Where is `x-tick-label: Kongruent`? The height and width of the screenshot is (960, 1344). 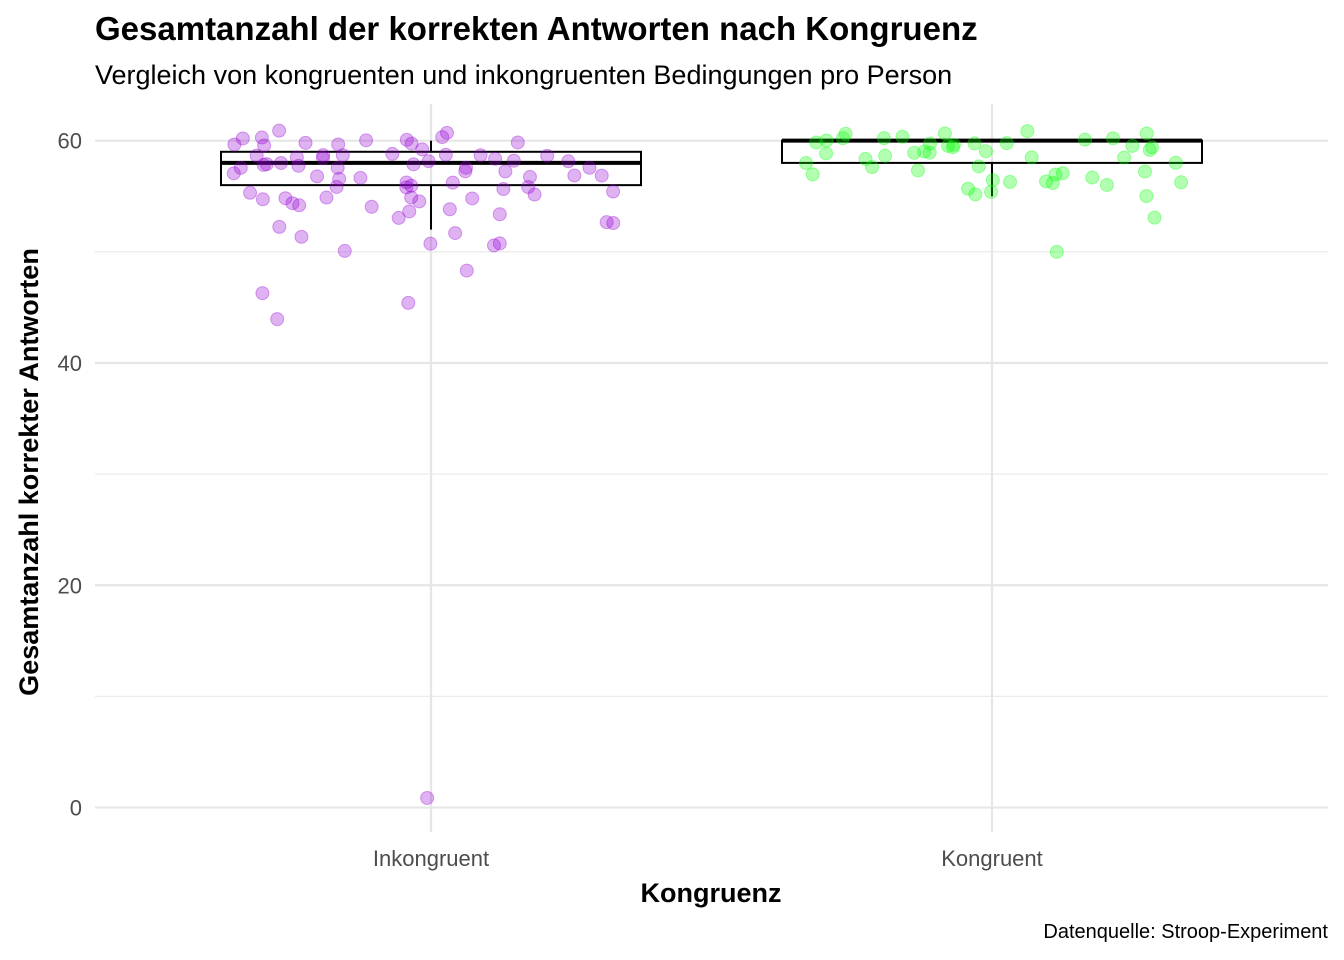 x-tick-label: Kongruent is located at coordinates (992, 858).